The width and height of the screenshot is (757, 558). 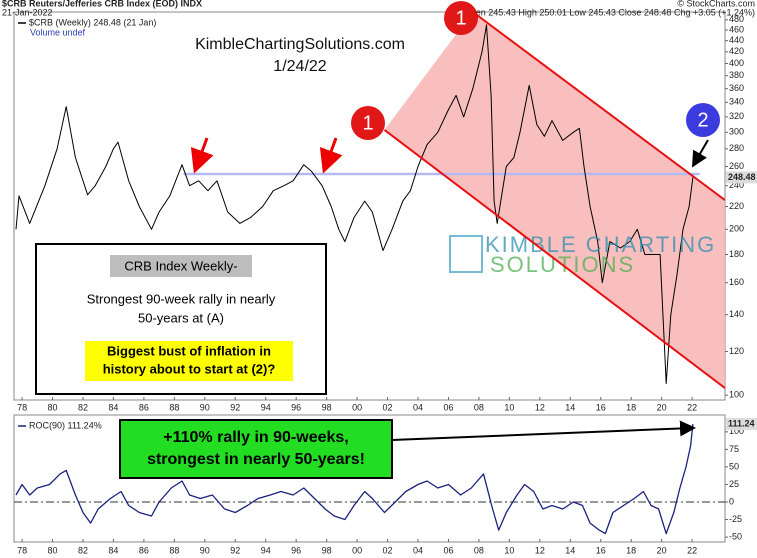 What do you see at coordinates (736, 132) in the screenshot?
I see `y-tick-label: 300` at bounding box center [736, 132].